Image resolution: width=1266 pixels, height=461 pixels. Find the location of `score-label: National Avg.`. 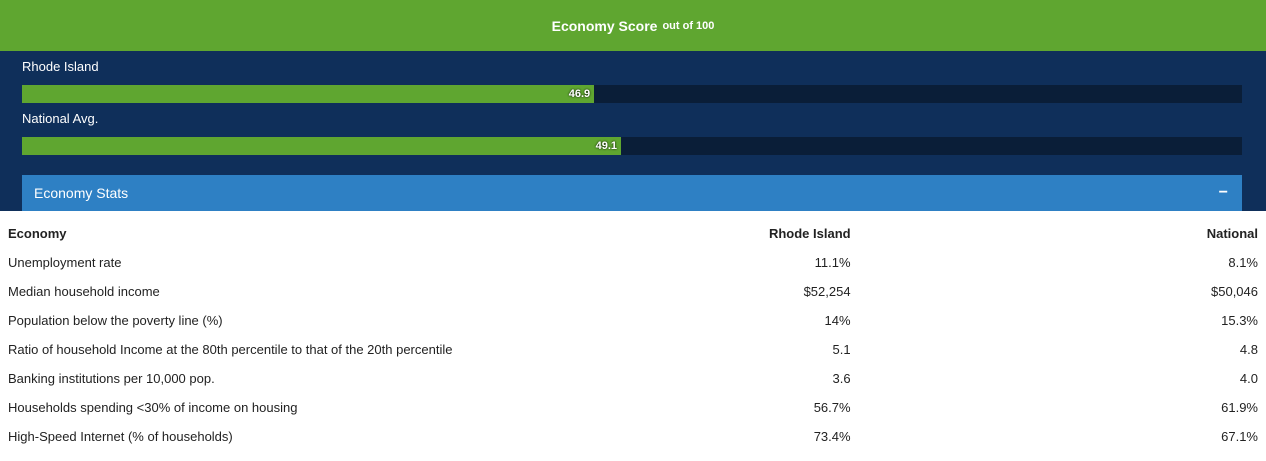

score-label: National Avg. is located at coordinates (60, 118).